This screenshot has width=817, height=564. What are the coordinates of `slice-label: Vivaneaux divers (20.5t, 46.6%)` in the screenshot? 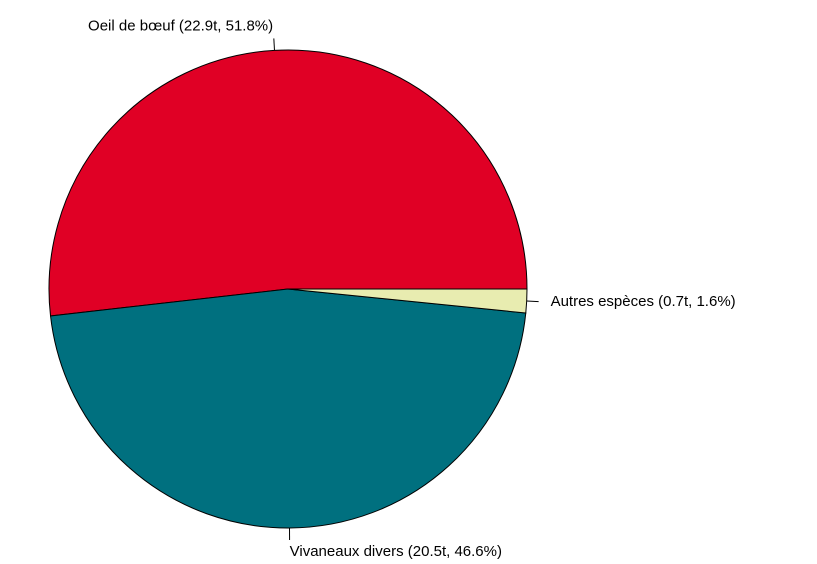 It's located at (396, 551).